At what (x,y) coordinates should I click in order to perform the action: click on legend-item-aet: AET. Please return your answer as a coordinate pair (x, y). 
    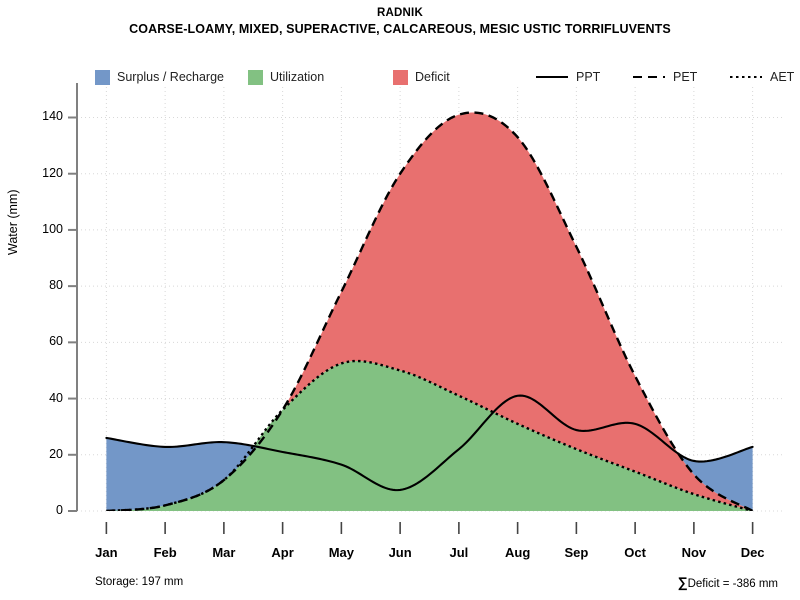
    Looking at the image, I should click on (761, 77).